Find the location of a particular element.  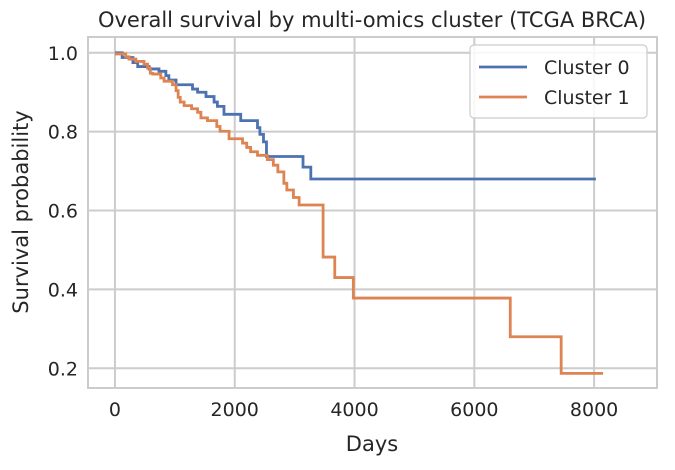

x-axis-label: Days is located at coordinates (372, 444).